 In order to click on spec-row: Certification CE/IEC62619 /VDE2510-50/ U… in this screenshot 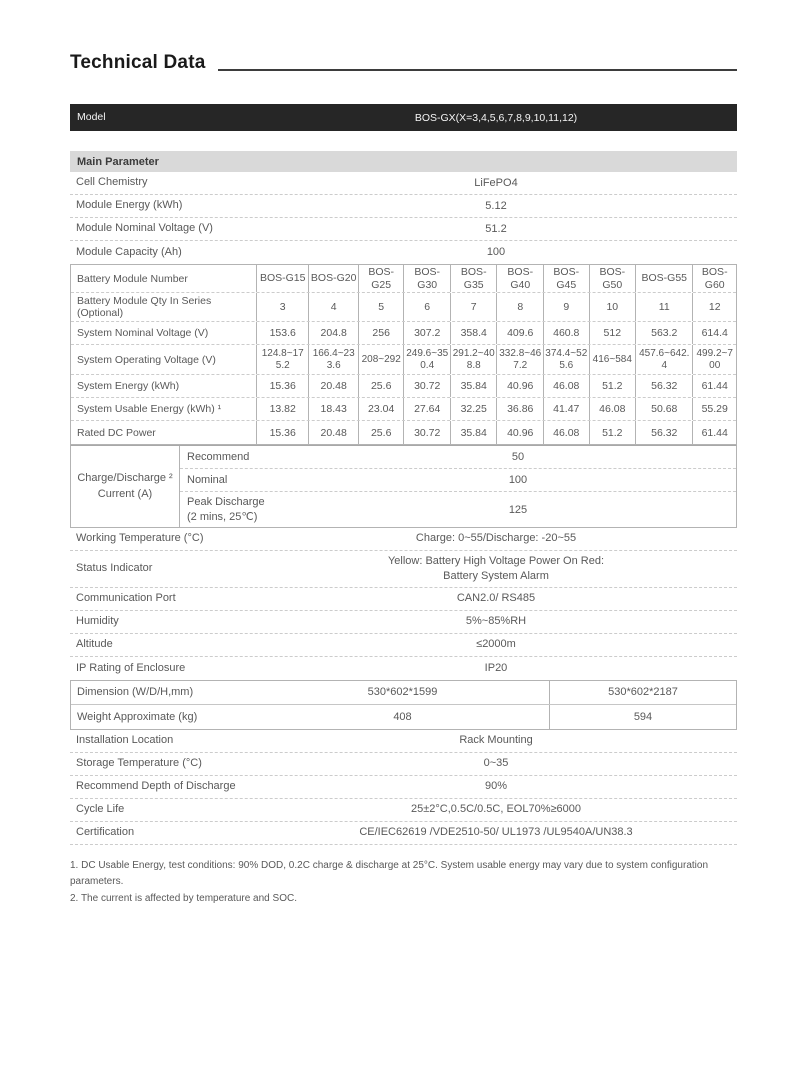, I will do `click(403, 833)`.